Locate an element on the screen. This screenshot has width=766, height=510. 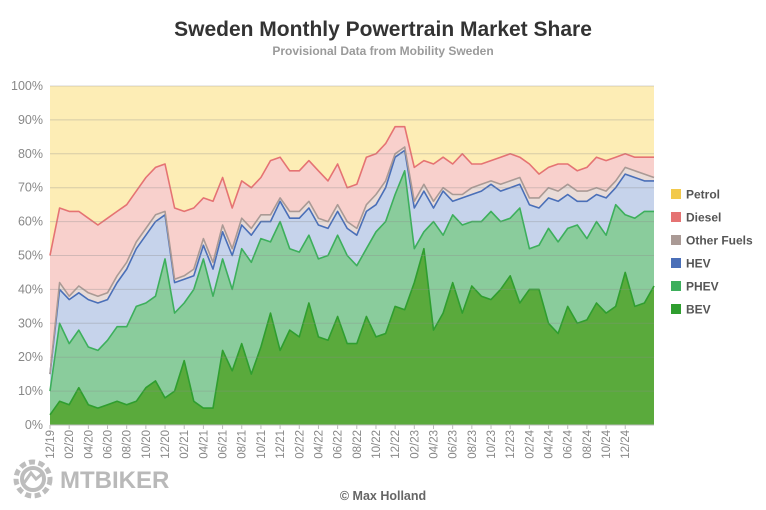
watermark-logo: MTBIKER is located at coordinates (91, 479).